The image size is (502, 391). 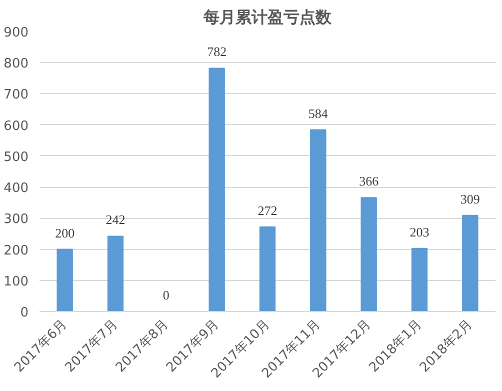 What do you see at coordinates (470, 198) in the screenshot?
I see `data-label: 309` at bounding box center [470, 198].